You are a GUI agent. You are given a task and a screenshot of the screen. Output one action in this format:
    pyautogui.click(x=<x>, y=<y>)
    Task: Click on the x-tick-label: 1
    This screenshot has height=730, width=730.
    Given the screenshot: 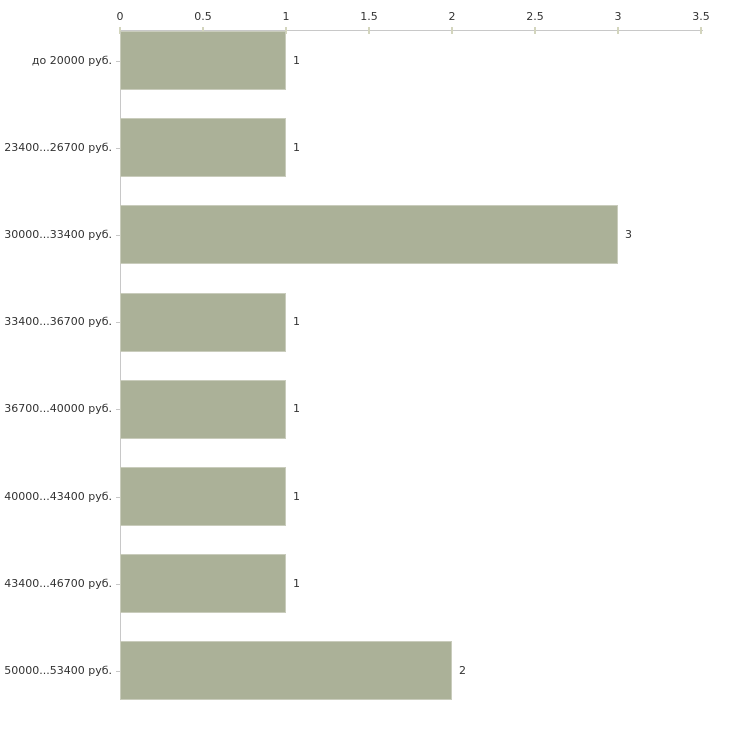 What is the action you would take?
    pyautogui.click(x=286, y=16)
    